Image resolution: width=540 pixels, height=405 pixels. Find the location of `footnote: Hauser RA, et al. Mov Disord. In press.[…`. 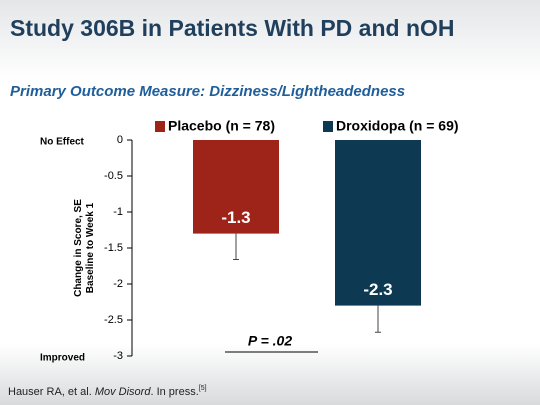

footnote: Hauser RA, et al. Mov Disord. In press.[… is located at coordinates (107, 391).